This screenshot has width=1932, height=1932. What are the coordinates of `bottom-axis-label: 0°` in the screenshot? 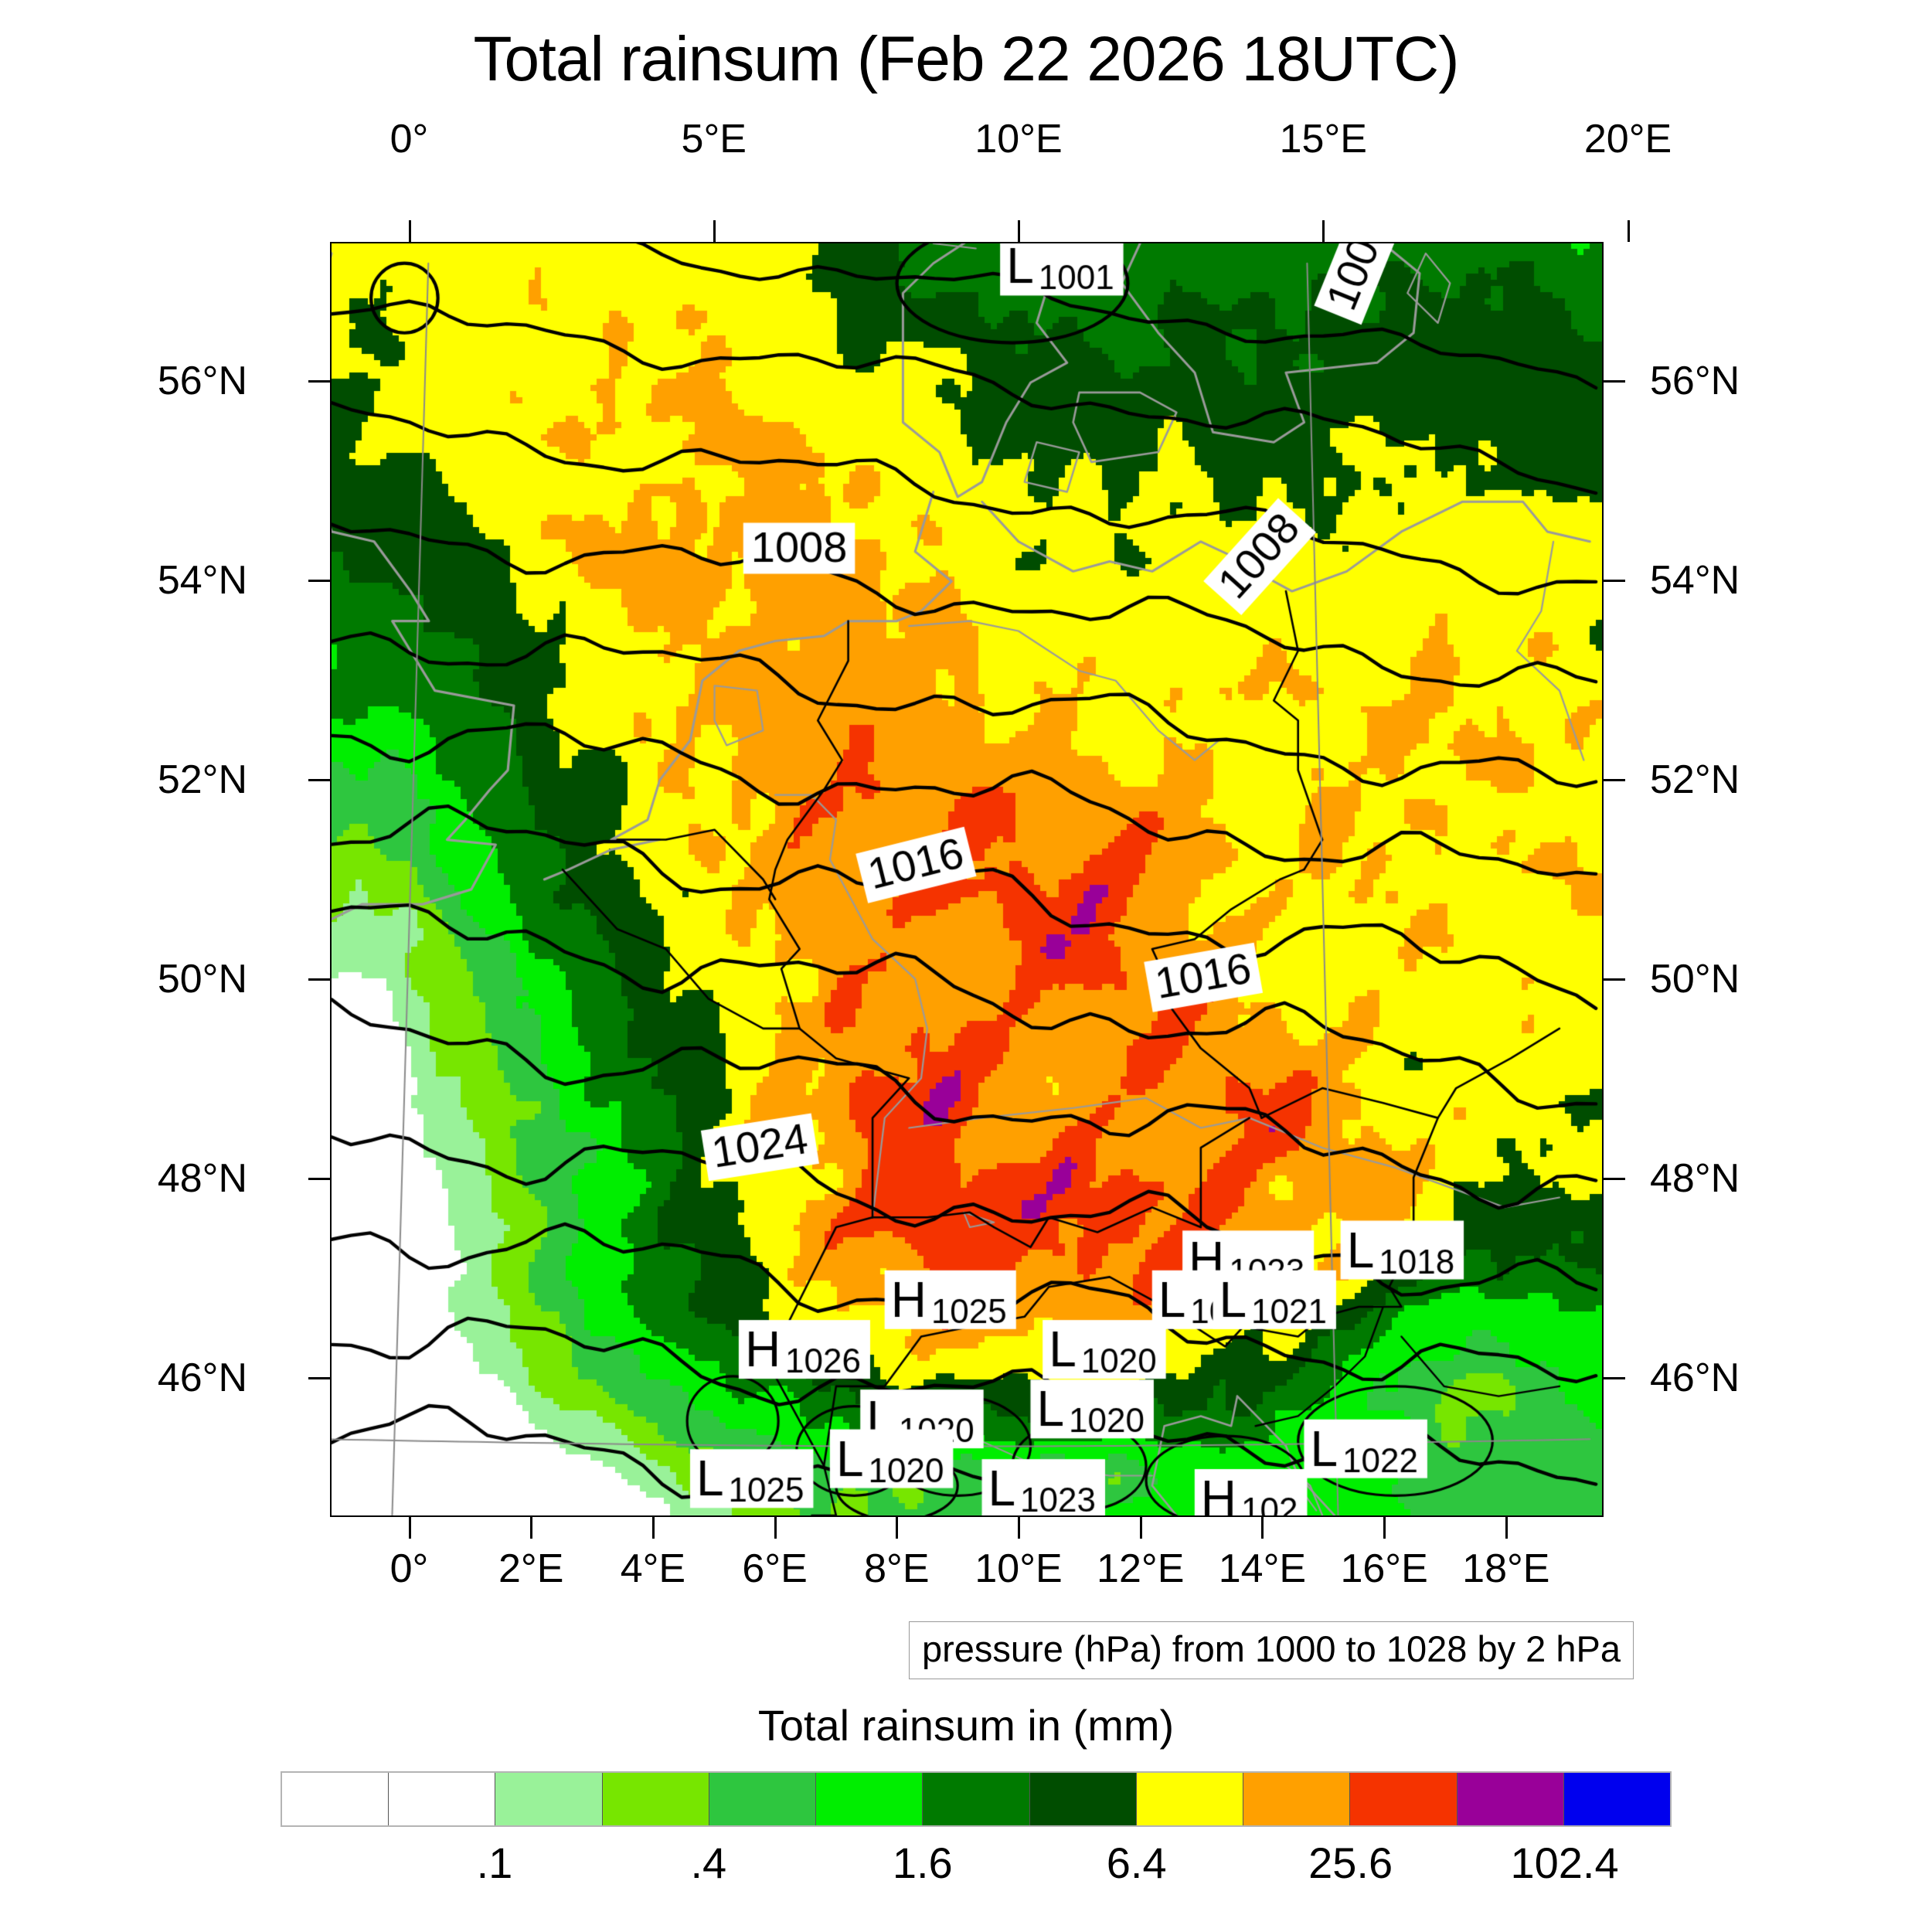 It's located at (409, 1568).